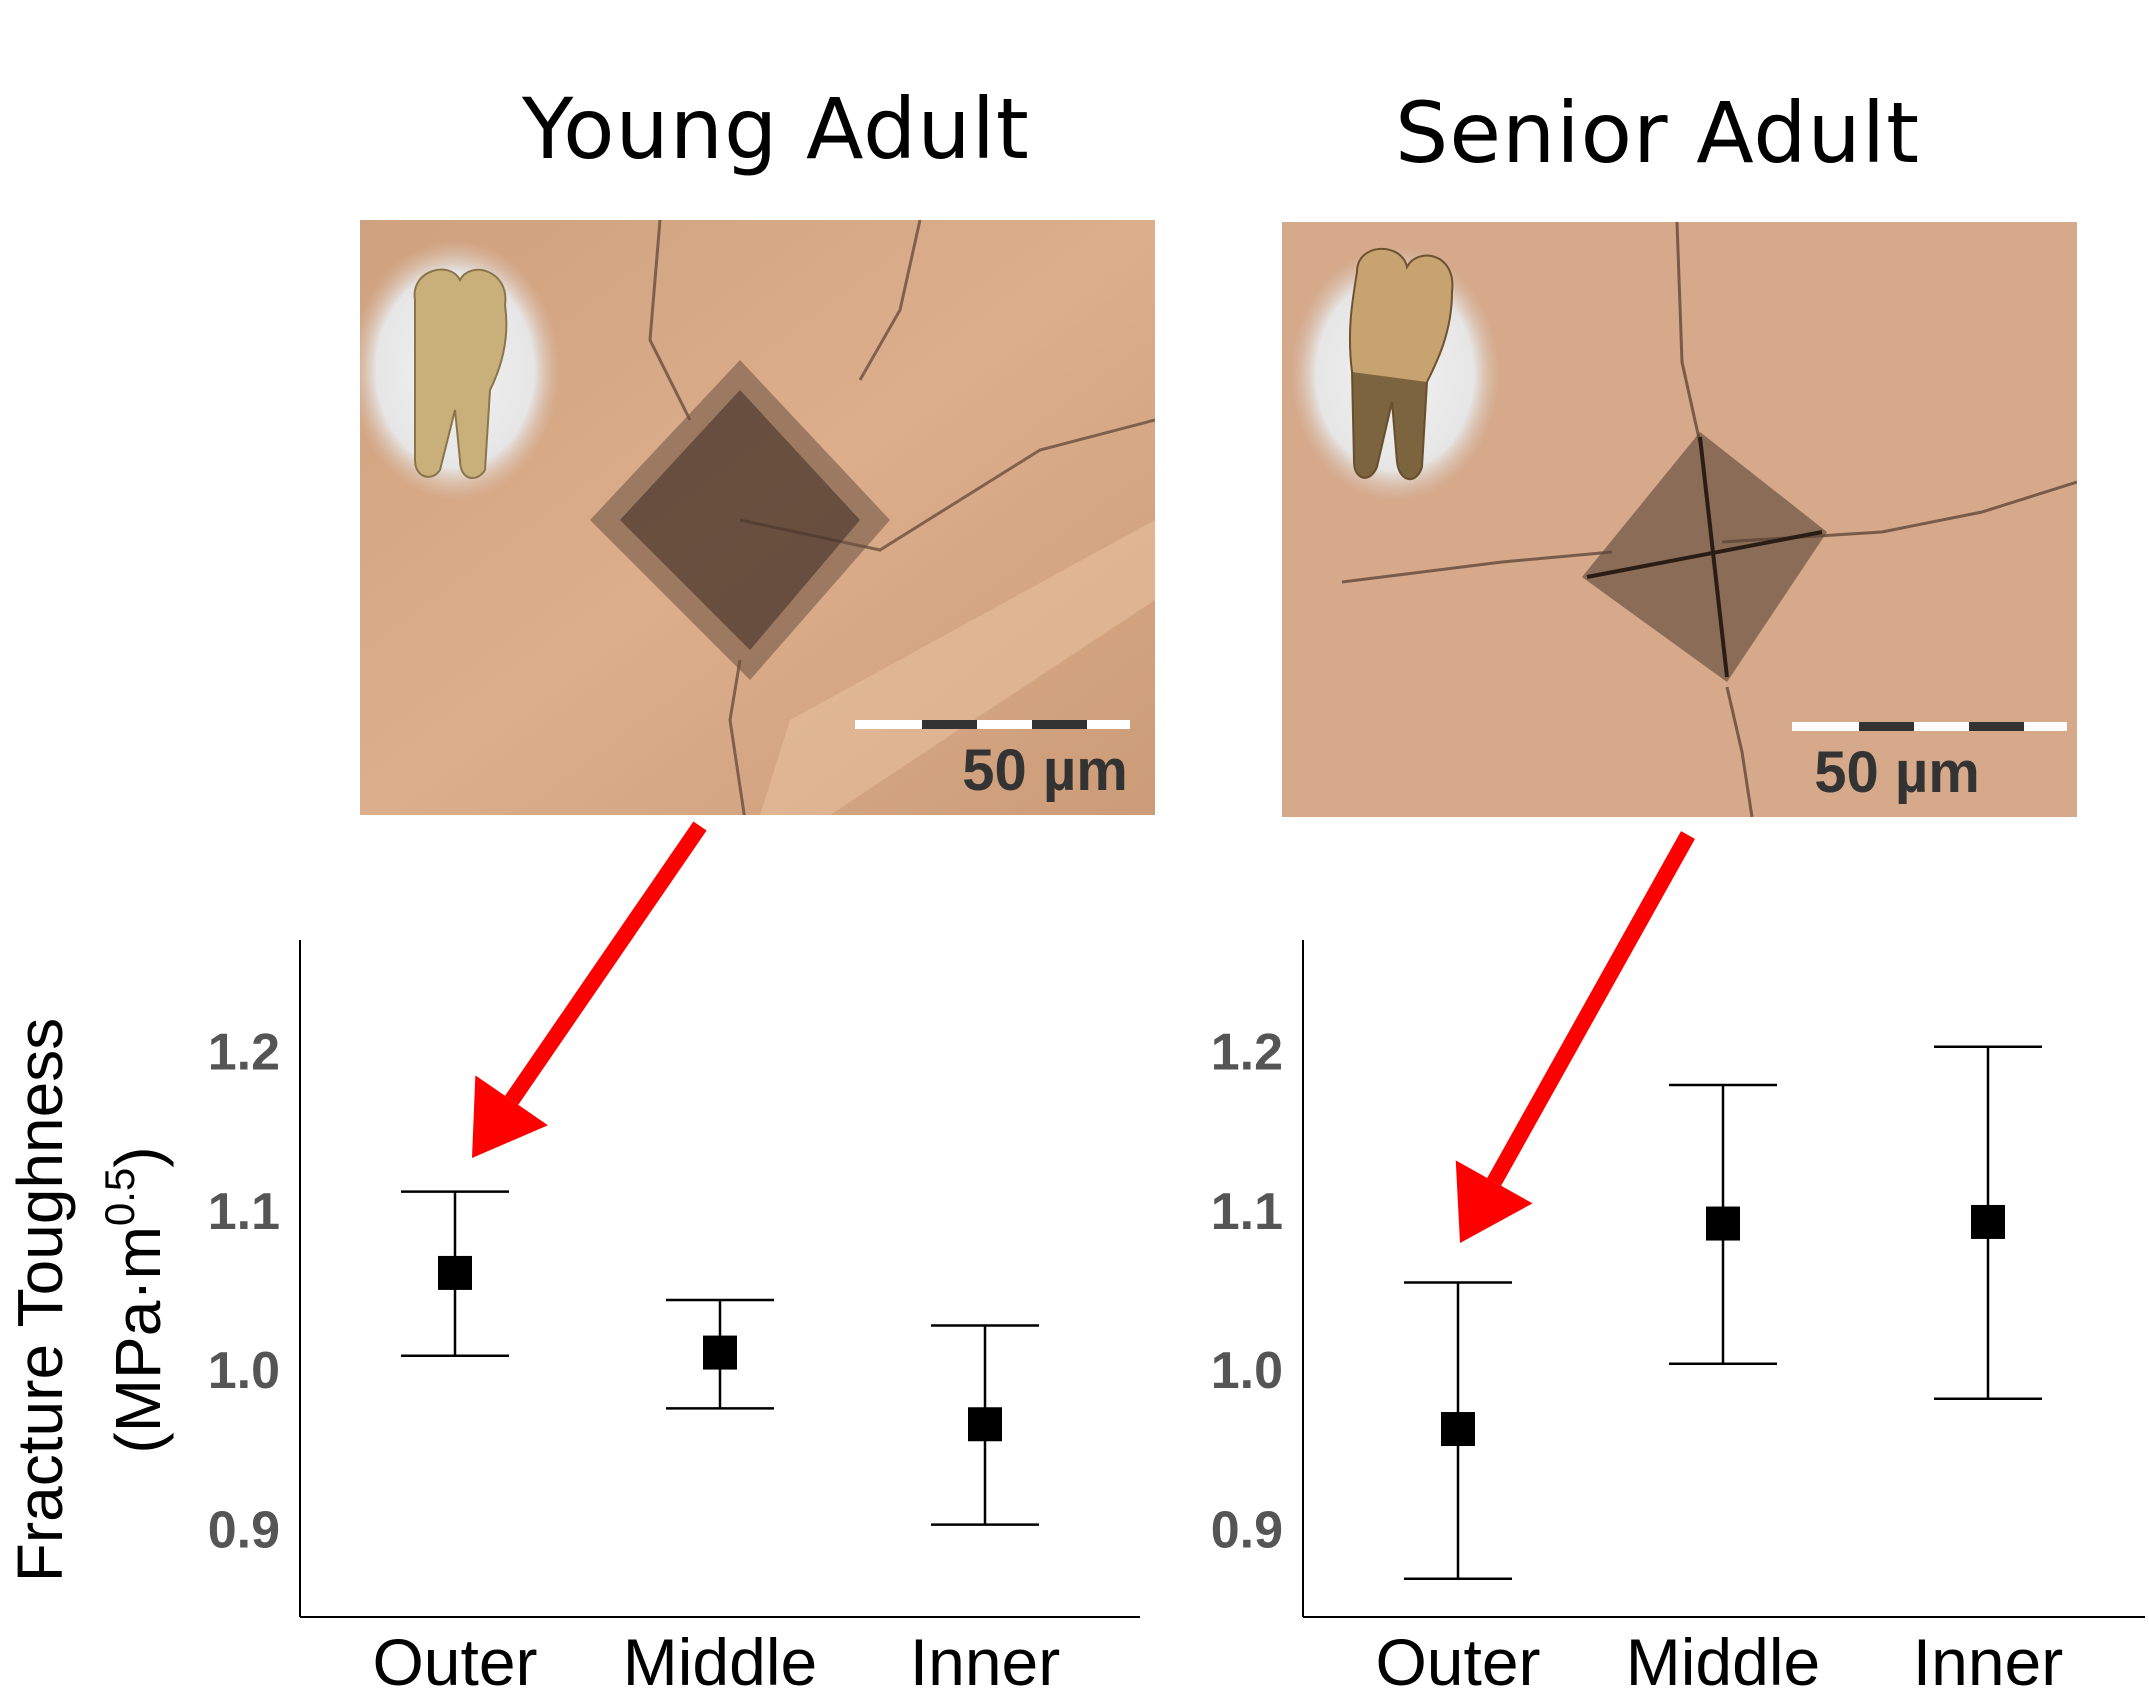 This screenshot has height=1693, width=2149. I want to click on micrograph-senior-adult: 50 µm, so click(1679, 519).